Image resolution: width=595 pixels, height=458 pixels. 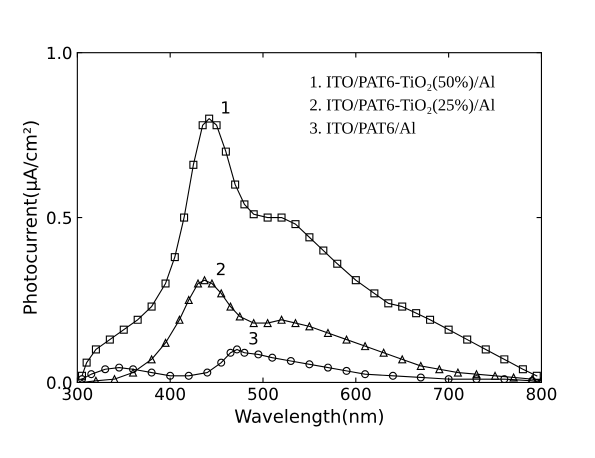 I want to click on x-tick-label: 400, so click(x=170, y=394).